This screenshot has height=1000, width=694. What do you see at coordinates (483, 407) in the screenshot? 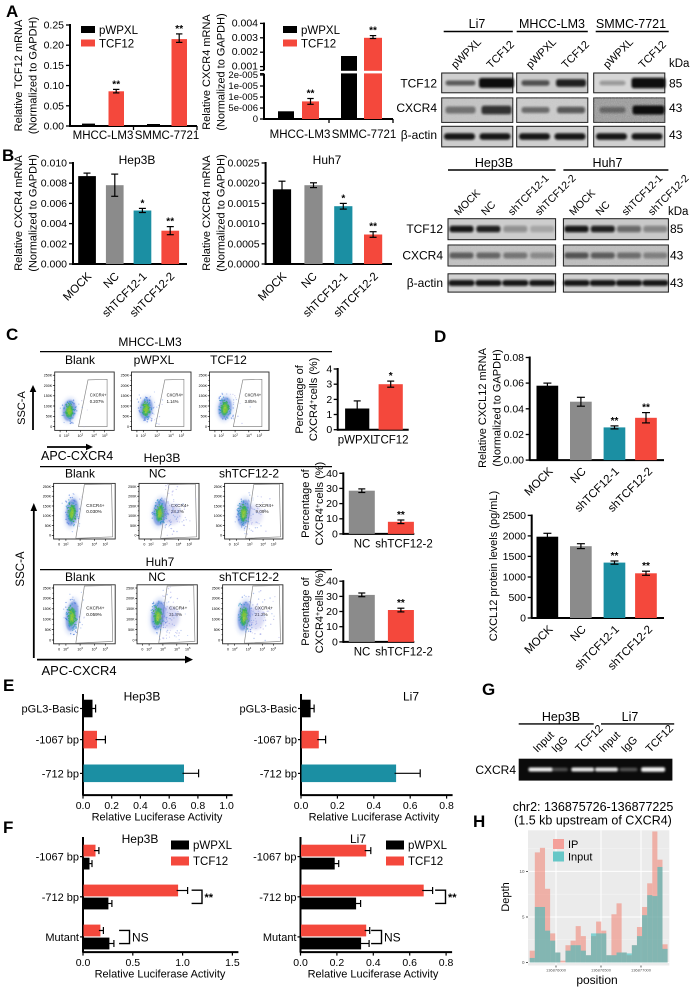
I see `svg-text: Relative CXCL12 mRNA` at bounding box center [483, 407].